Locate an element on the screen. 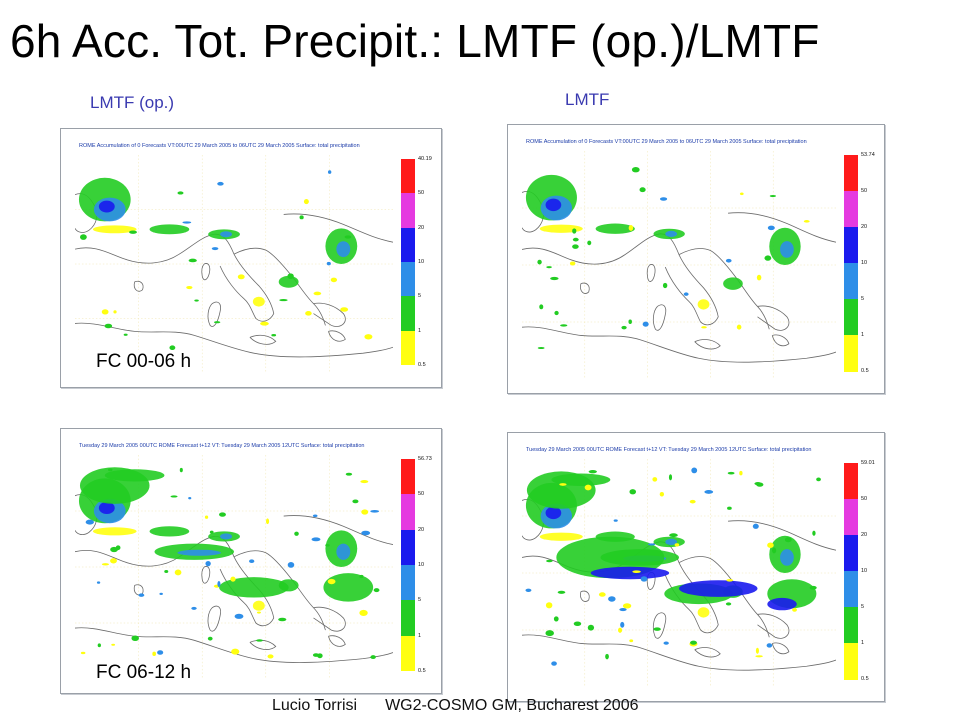 This screenshot has width=960, height=720. precipitation-colorbar: 40.19 50 20 10 5 1 0.5 is located at coordinates (416, 262).